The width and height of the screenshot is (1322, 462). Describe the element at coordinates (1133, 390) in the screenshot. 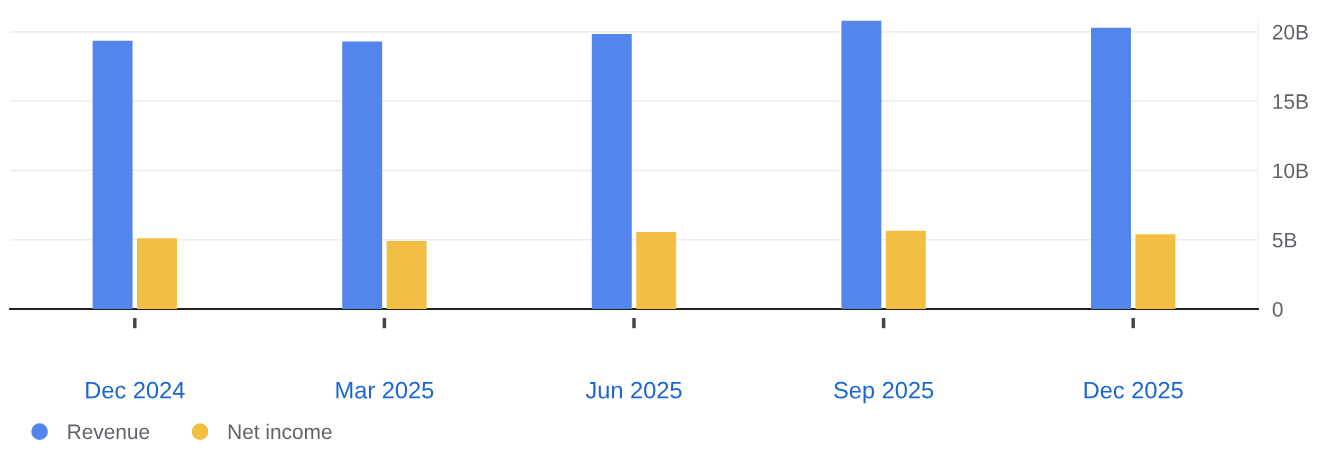

I see `x-tick-label: Dec 2025` at that location.